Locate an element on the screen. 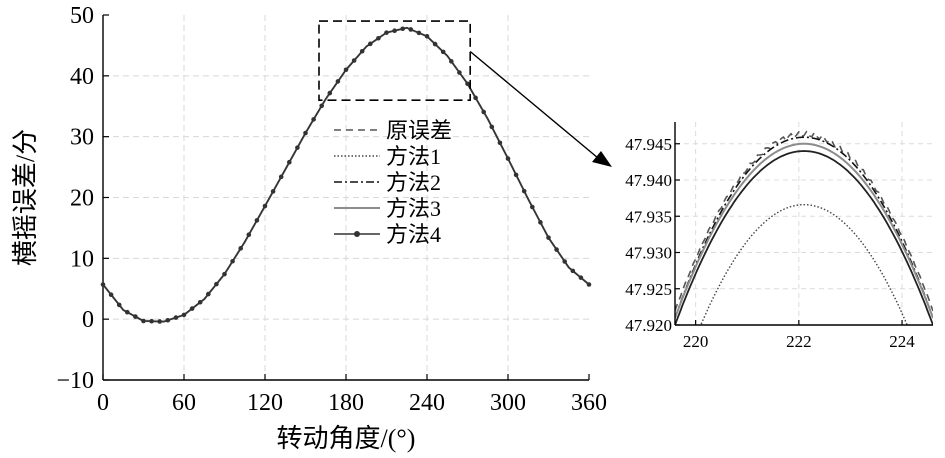 Image resolution: width=945 pixels, height=458 pixels. y-tick-label: 50 is located at coordinates (82, 16).